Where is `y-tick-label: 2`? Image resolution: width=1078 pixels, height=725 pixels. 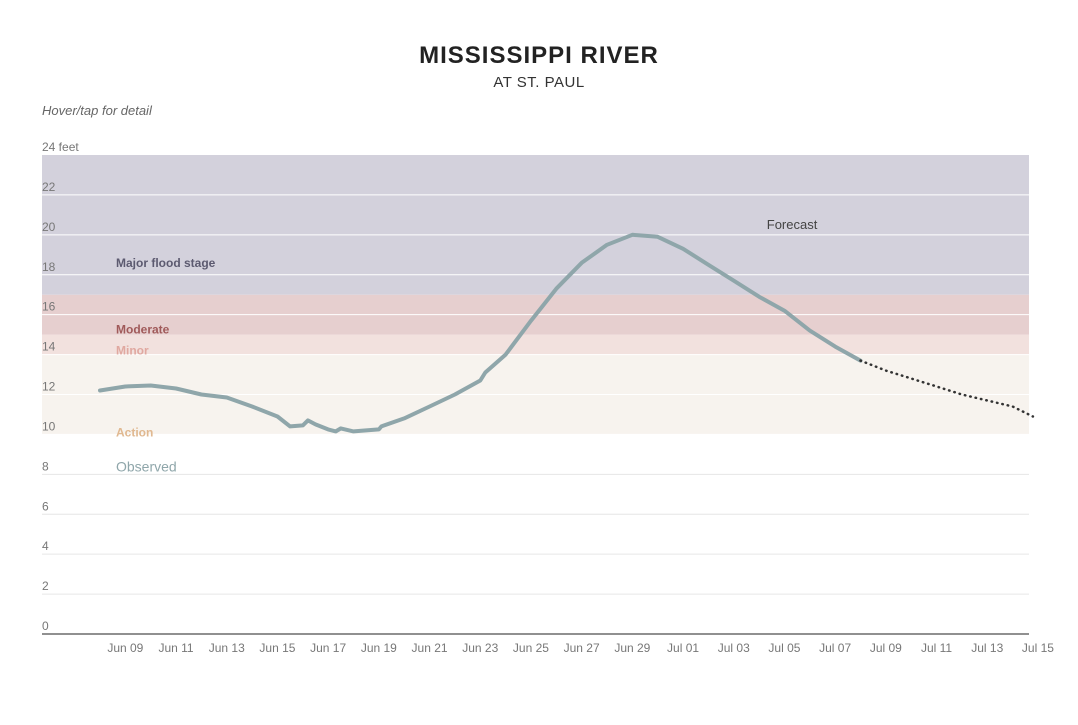 y-tick-label: 2 is located at coordinates (45, 586).